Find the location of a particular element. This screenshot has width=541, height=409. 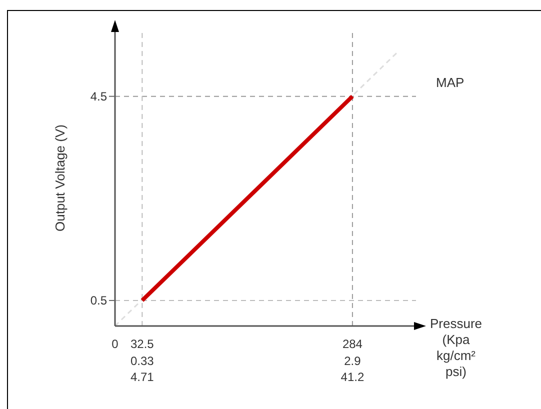

y-tick-label: 4.5 is located at coordinates (99, 97).